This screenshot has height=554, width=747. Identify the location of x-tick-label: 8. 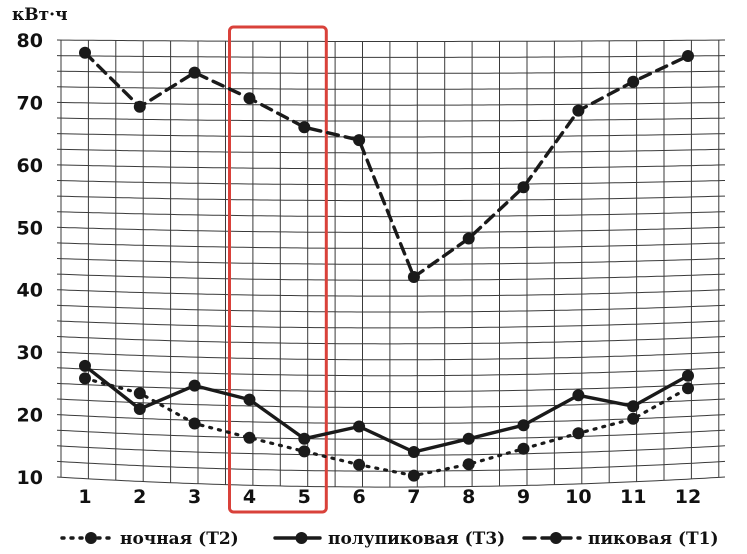
(468, 497).